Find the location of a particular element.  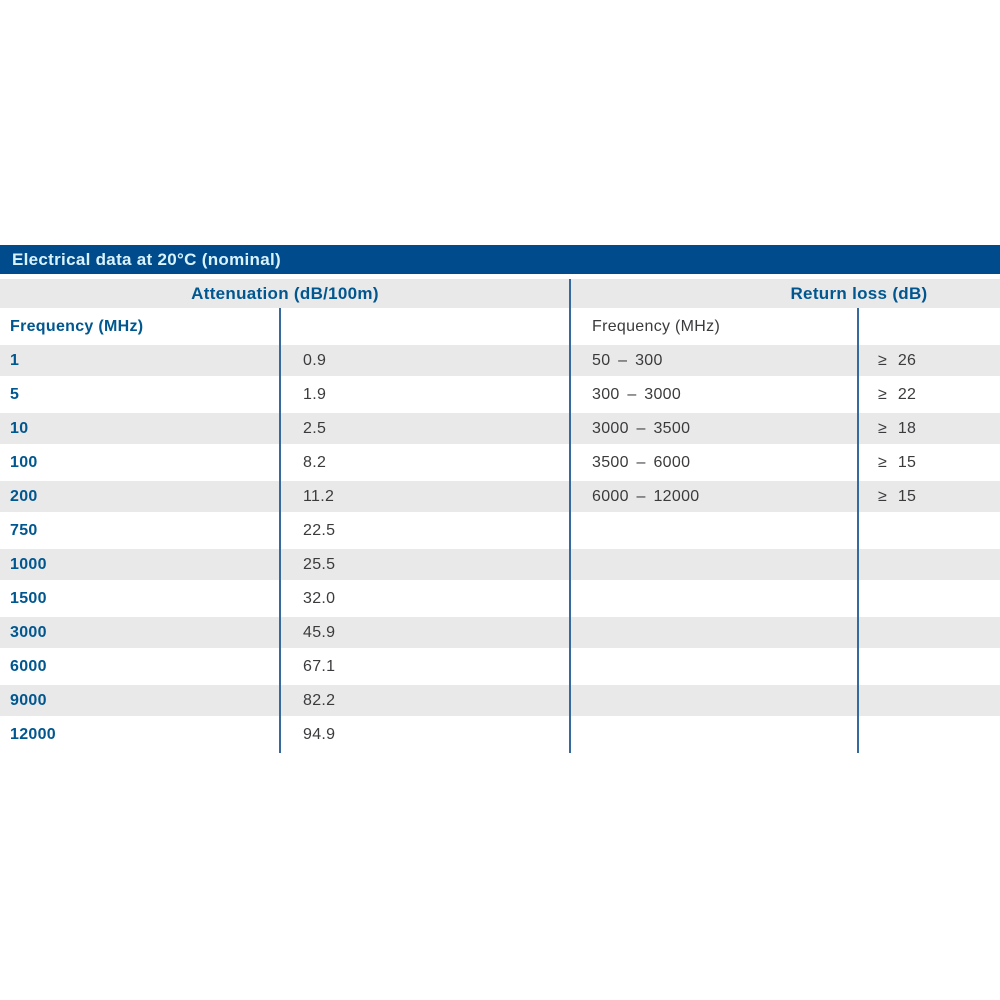

table-row: 5 1.9 300 – 3000 ≥ 22 is located at coordinates (500, 396).